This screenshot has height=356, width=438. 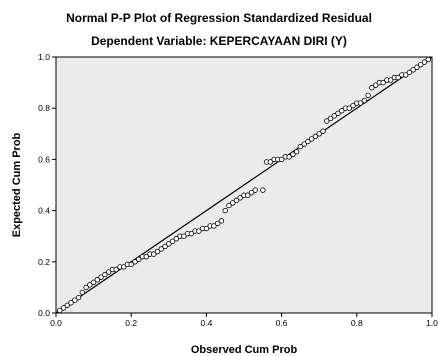 What do you see at coordinates (44, 108) in the screenshot?
I see `y-tick-label: 0.8` at bounding box center [44, 108].